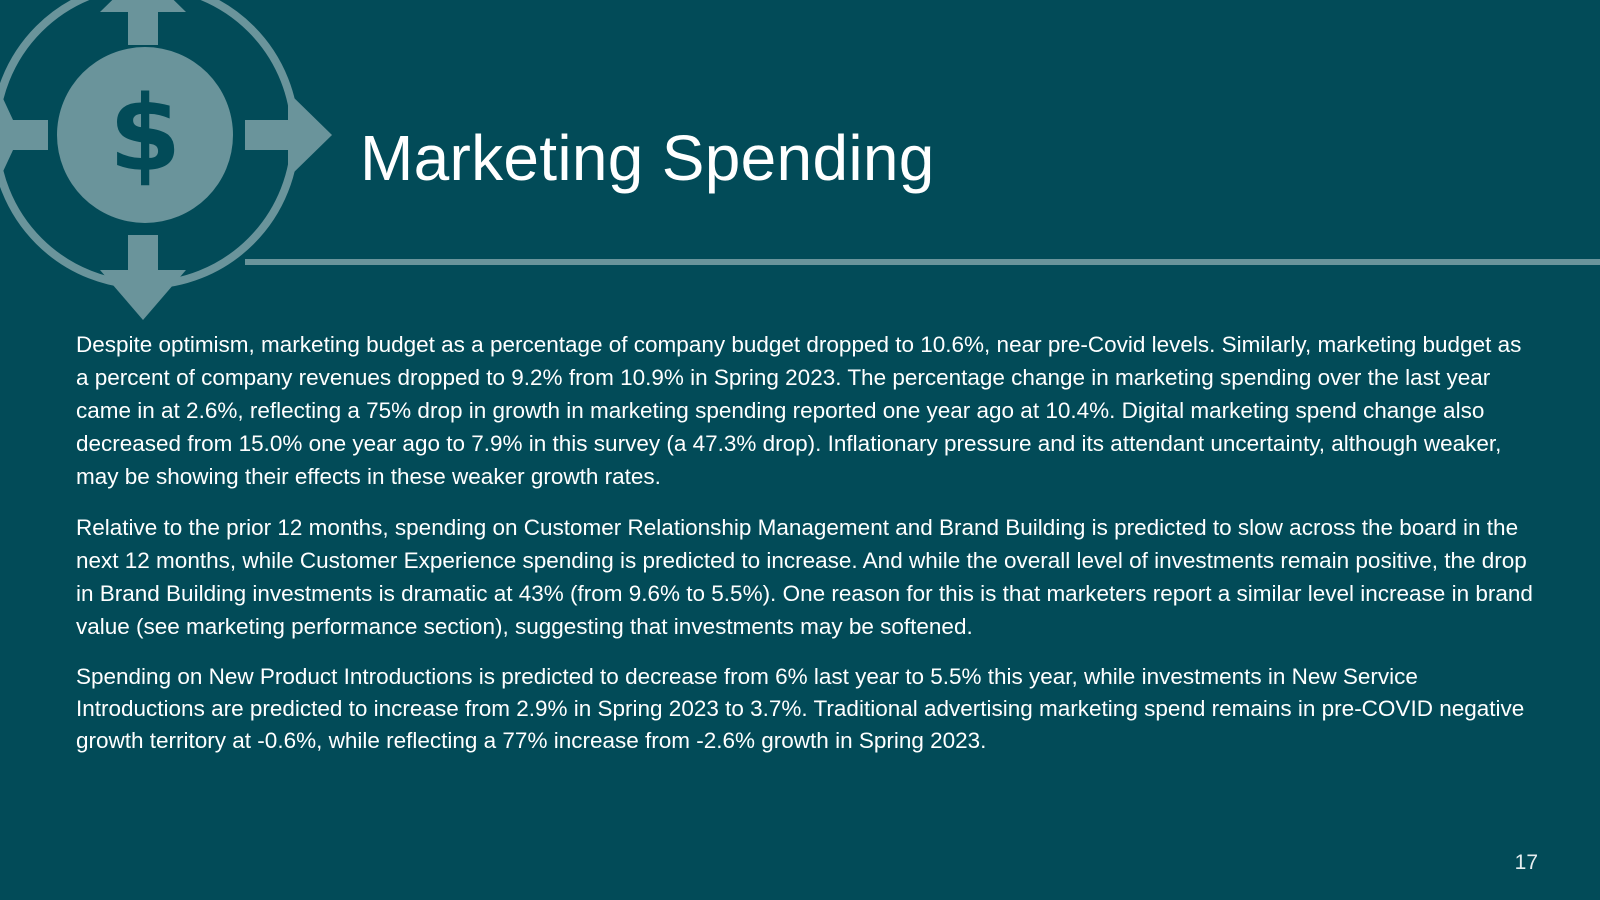 This screenshot has height=900, width=1600. What do you see at coordinates (1526, 862) in the screenshot?
I see `page-number: 17` at bounding box center [1526, 862].